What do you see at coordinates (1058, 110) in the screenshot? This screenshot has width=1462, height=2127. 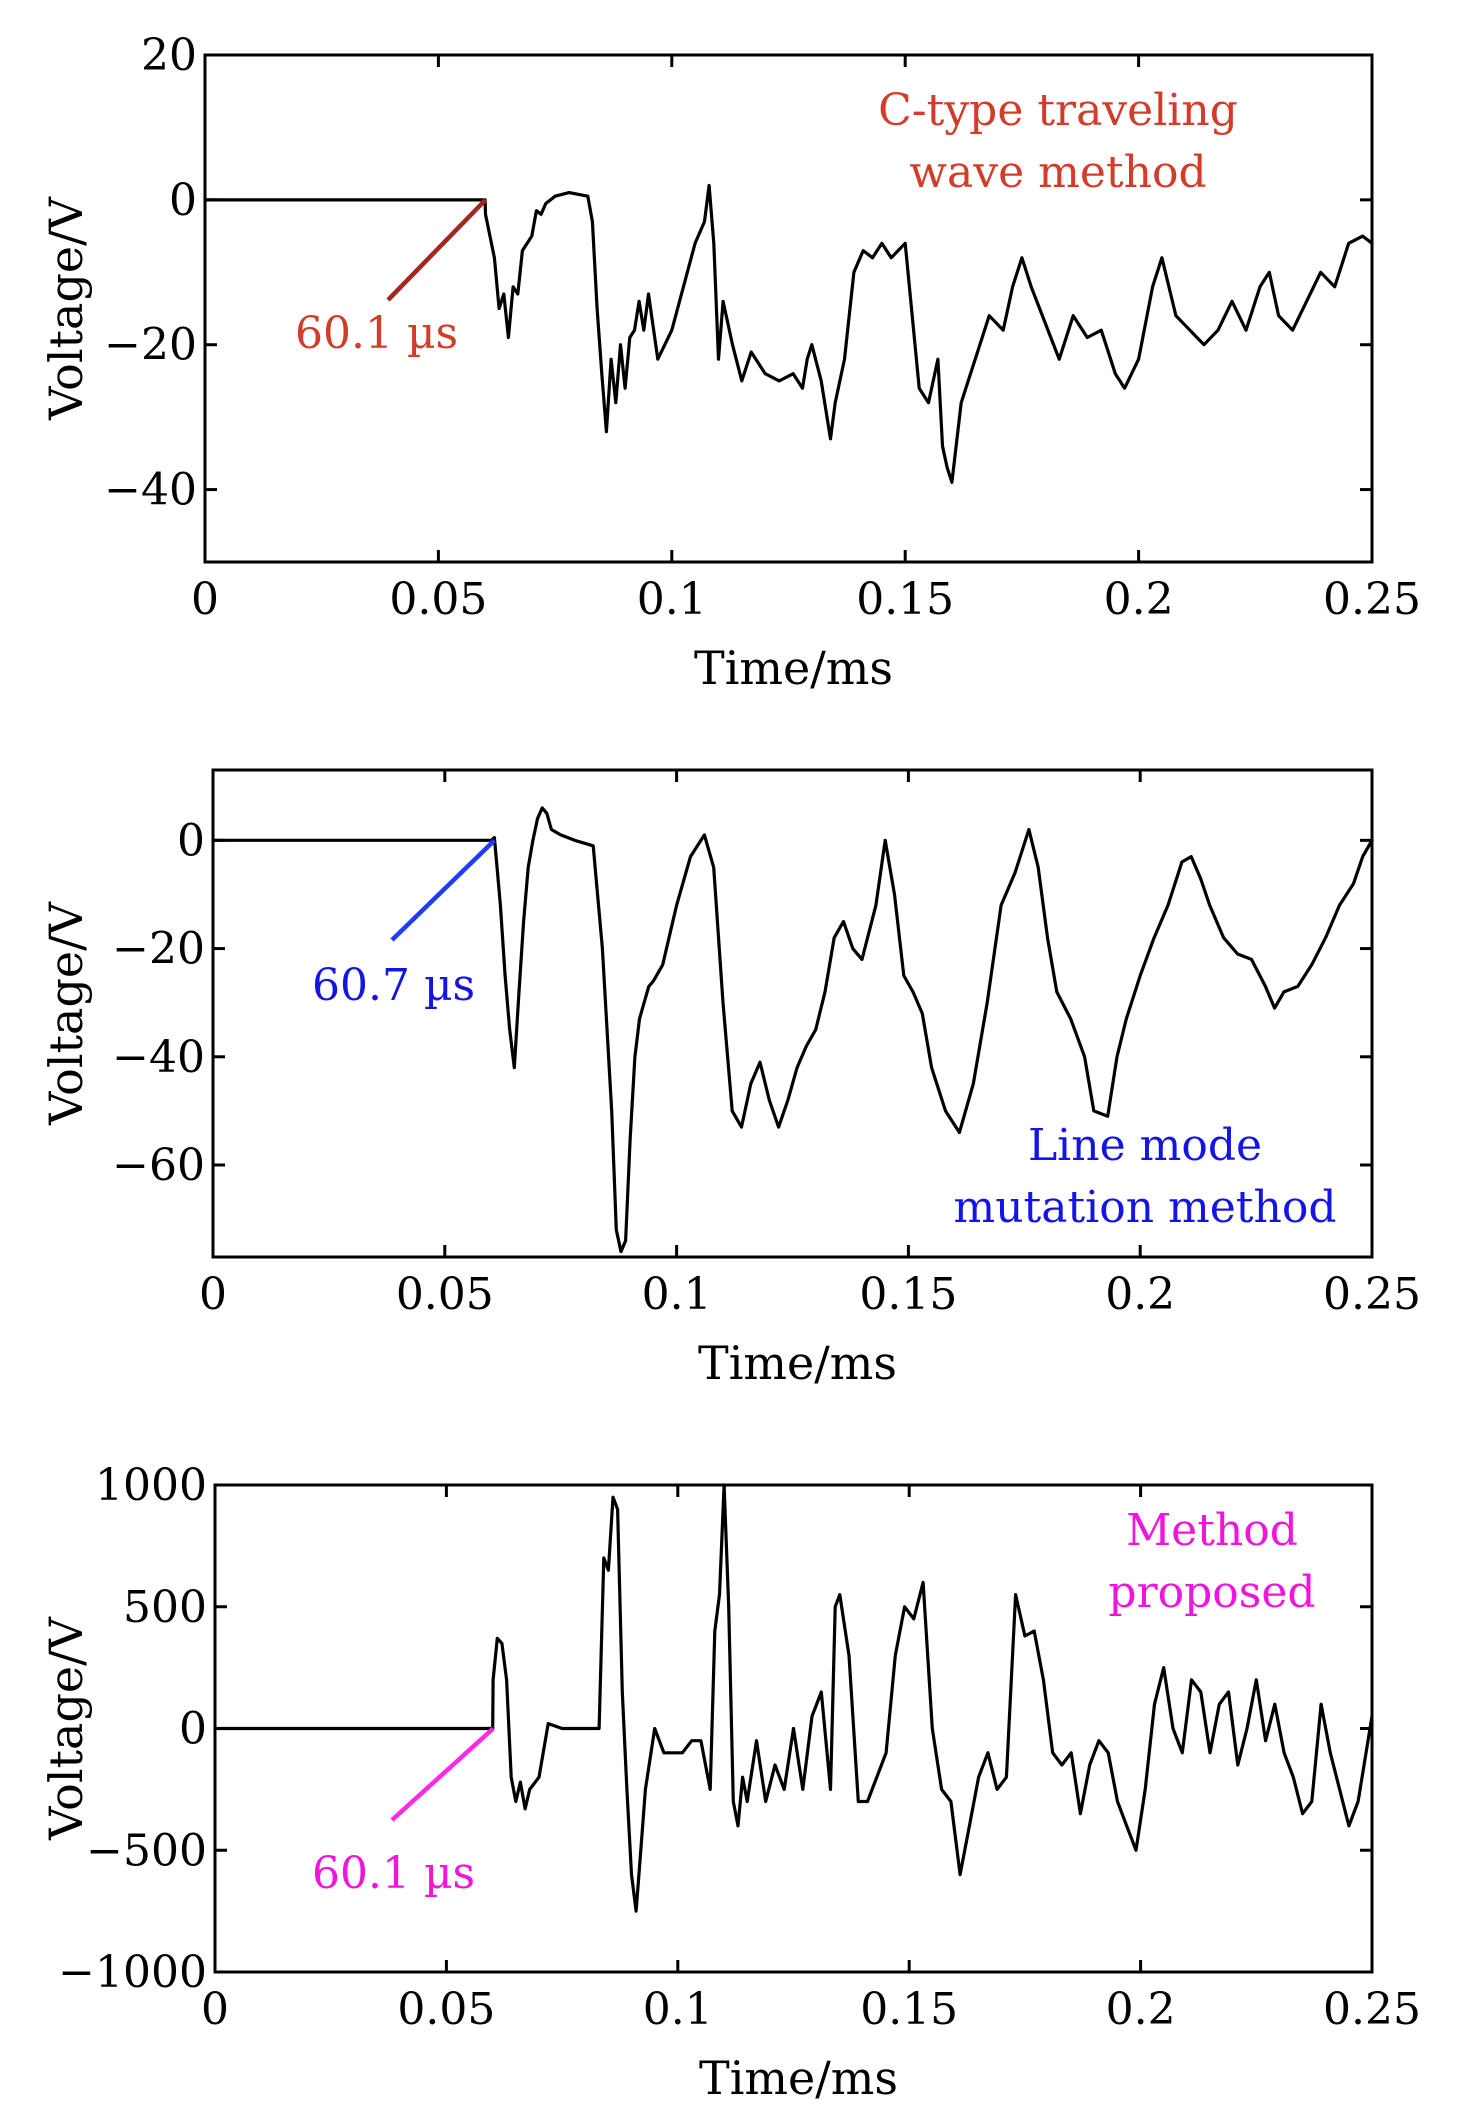 I see `method-label-line1-1: C-type traveling` at bounding box center [1058, 110].